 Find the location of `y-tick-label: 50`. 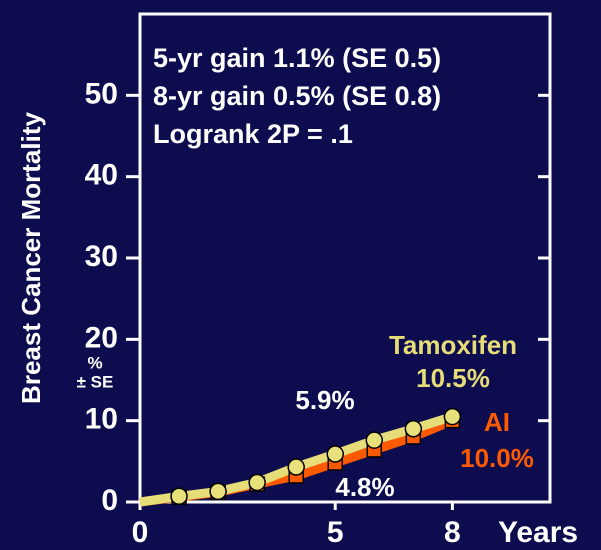

y-tick-label: 50 is located at coordinates (101, 93).